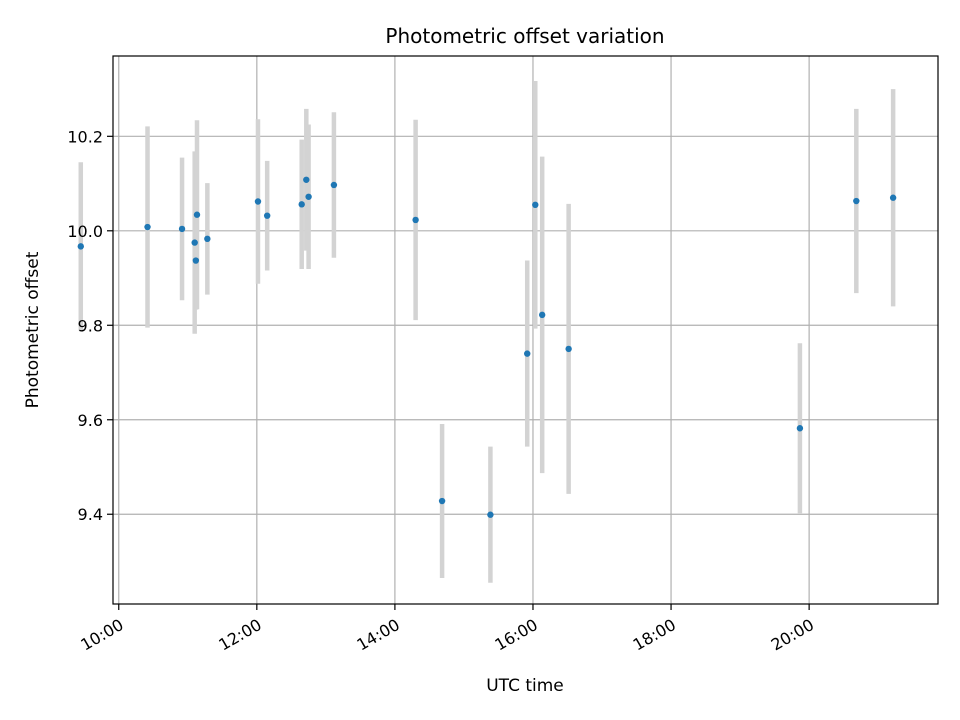 The height and width of the screenshot is (720, 960). What do you see at coordinates (33, 329) in the screenshot?
I see `y-axis-label: Photometric offset` at bounding box center [33, 329].